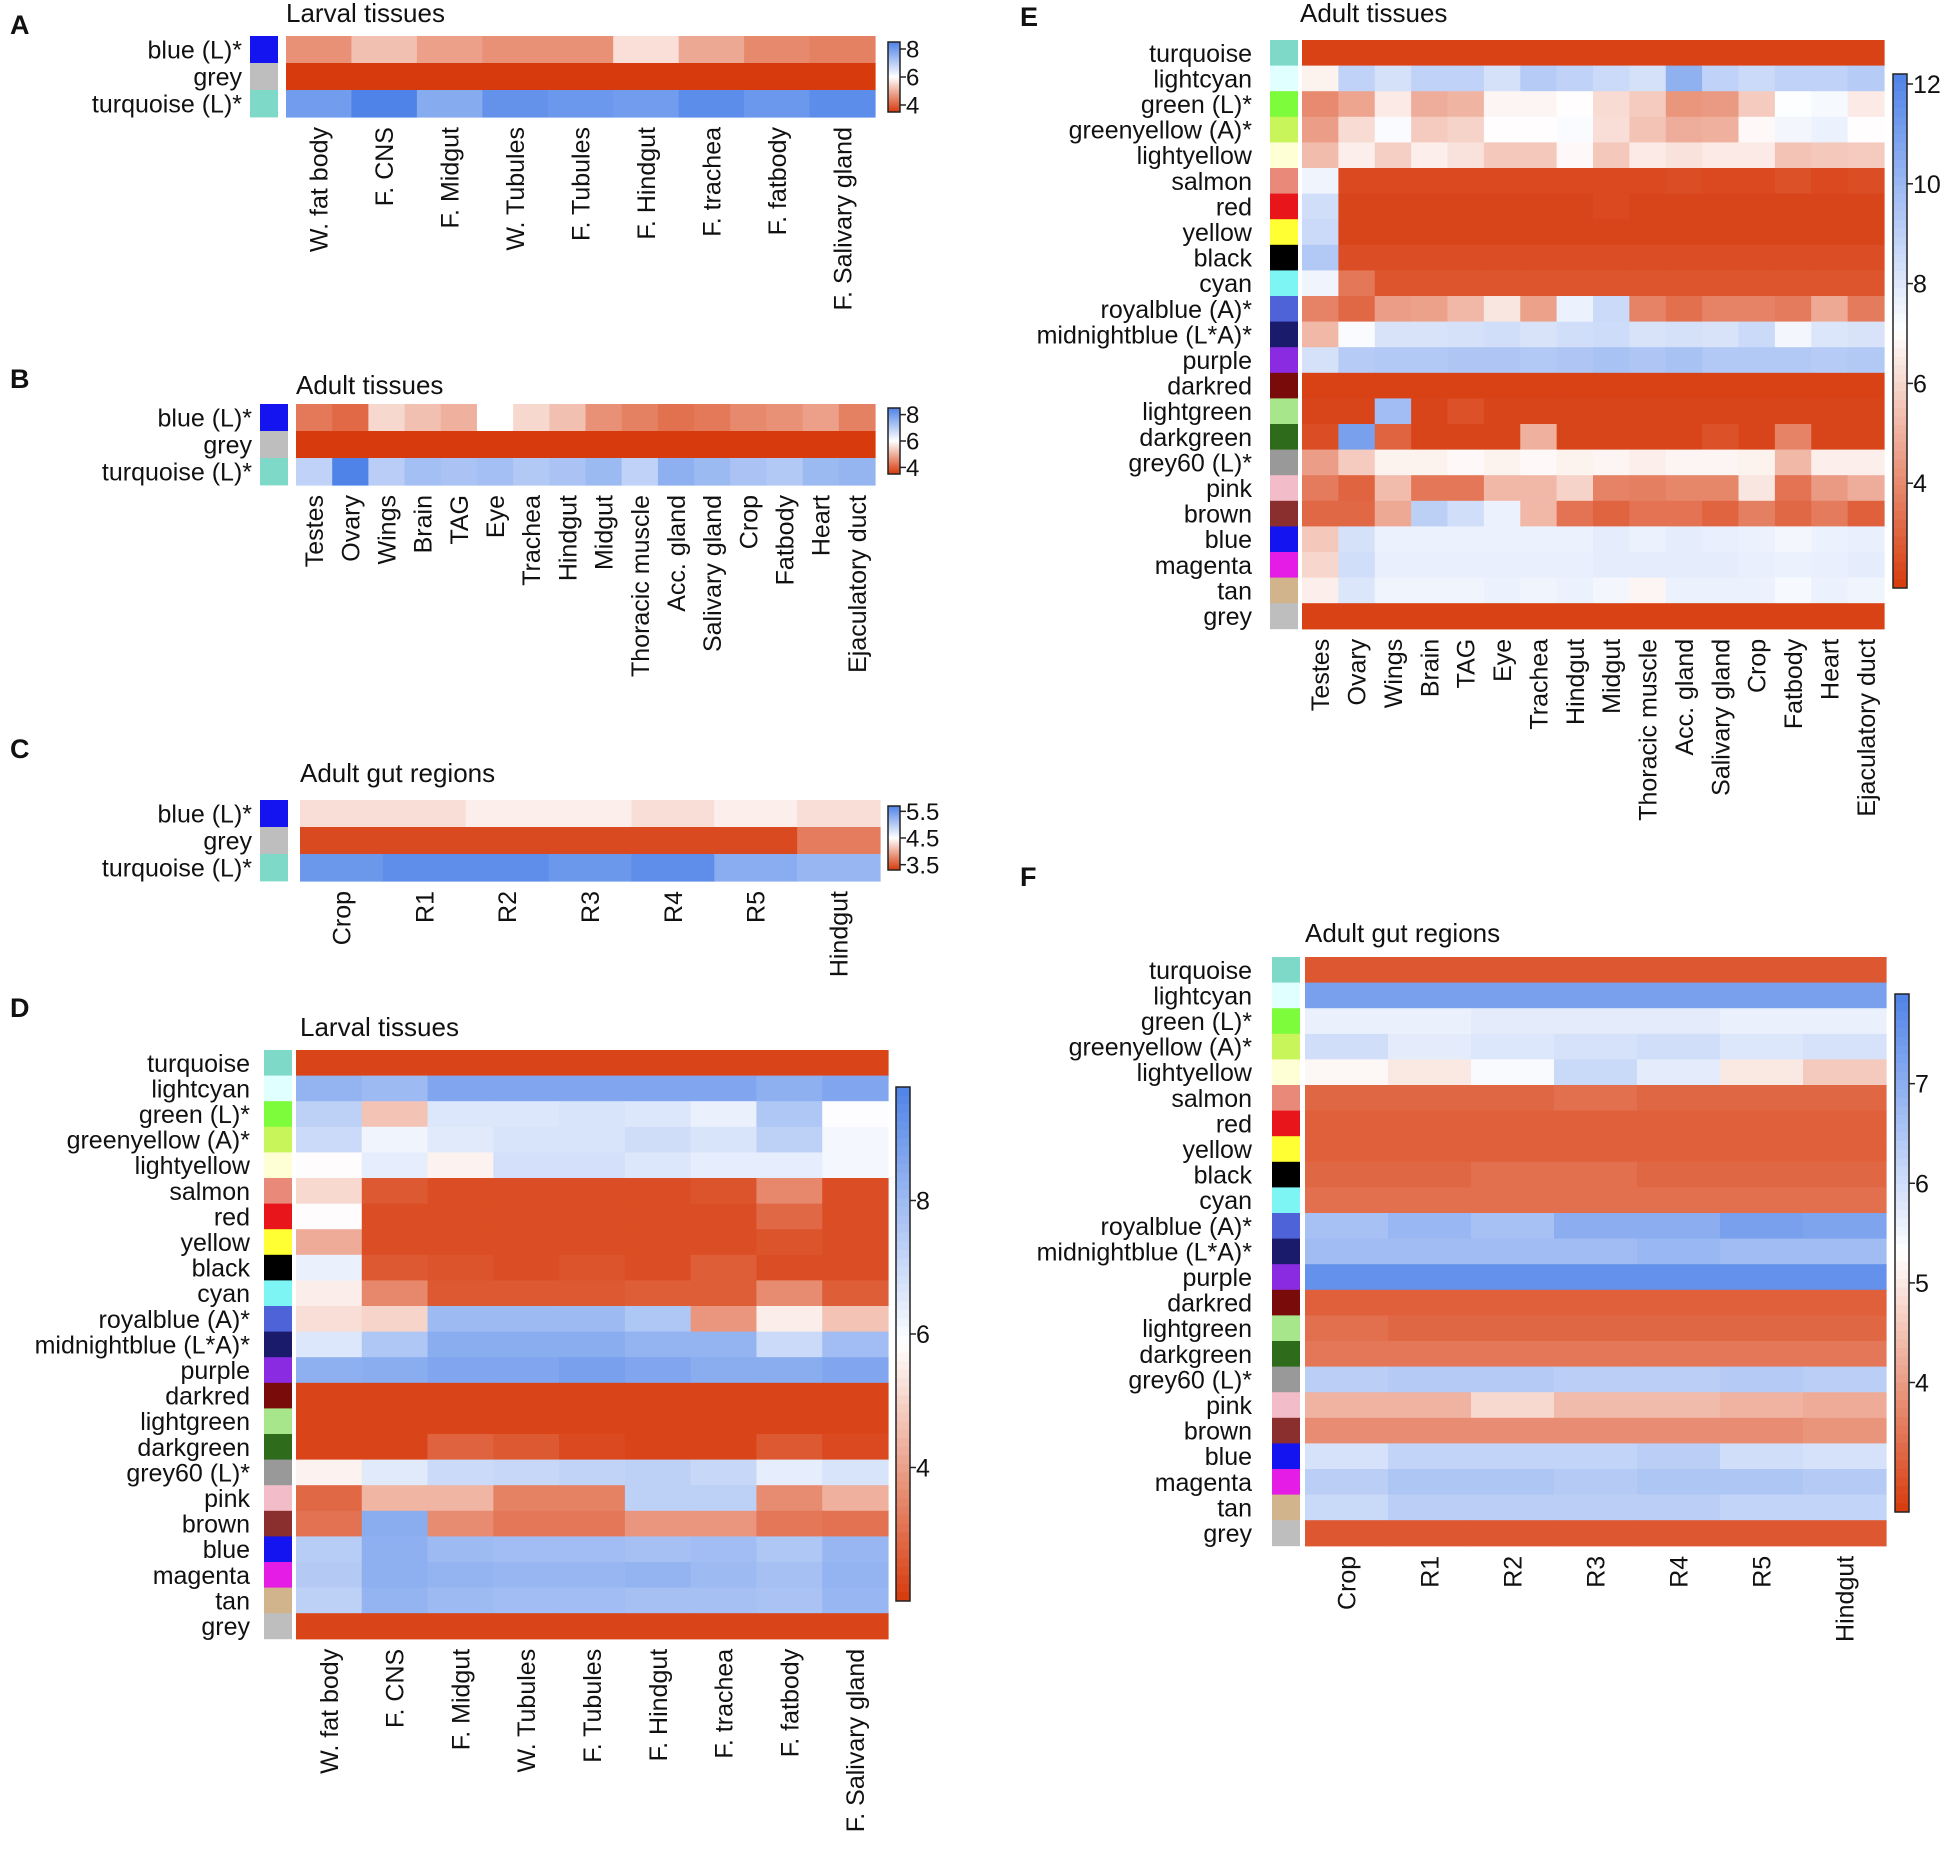  Describe the element at coordinates (20, 749) in the screenshot. I see `panel-letter: C` at that location.